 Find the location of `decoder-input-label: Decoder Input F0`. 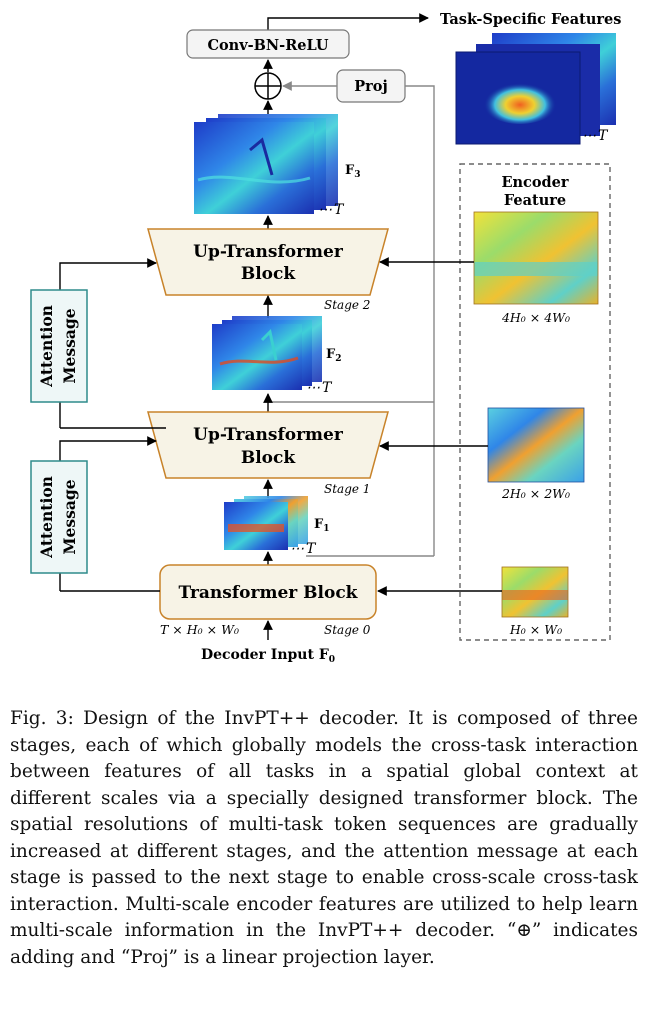

decoder-input-label: Decoder Input F0 is located at coordinates (268, 656).